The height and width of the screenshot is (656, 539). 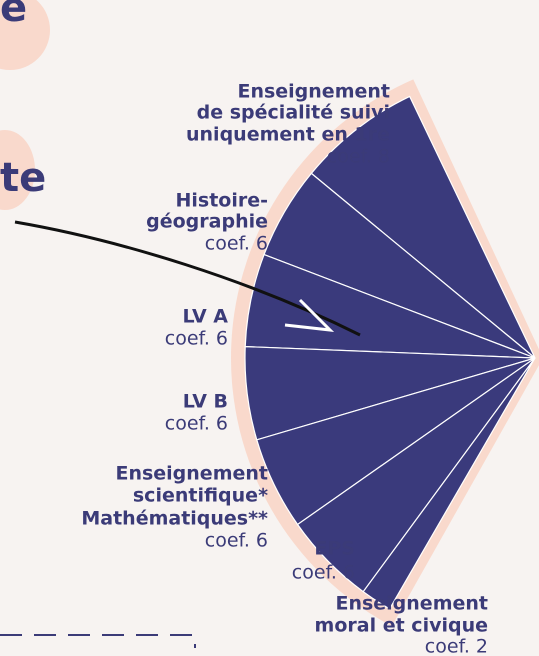 I want to click on category-label: de spécialité suivi, so click(x=293, y=113).